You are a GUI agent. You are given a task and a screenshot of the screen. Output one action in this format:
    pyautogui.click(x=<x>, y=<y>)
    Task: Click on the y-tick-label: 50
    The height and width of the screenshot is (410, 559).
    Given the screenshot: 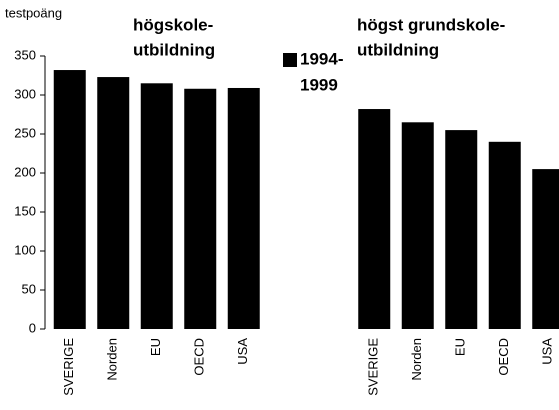 What is the action you would take?
    pyautogui.click(x=29, y=288)
    